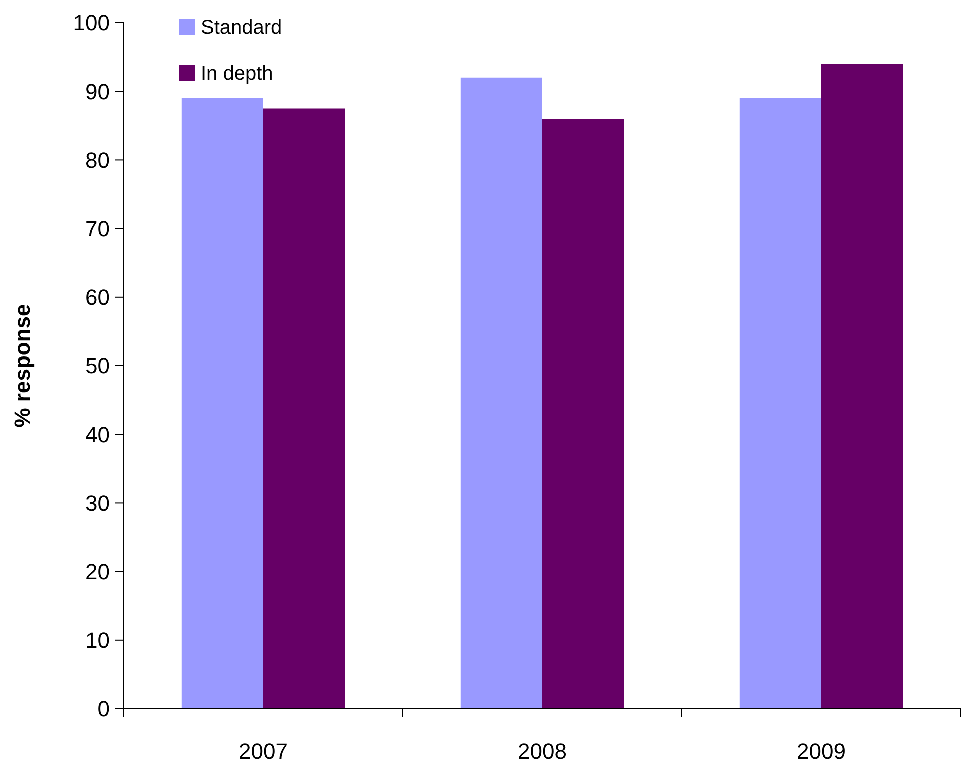 The width and height of the screenshot is (971, 767). I want to click on x-tick-label: 2007, so click(263, 751).